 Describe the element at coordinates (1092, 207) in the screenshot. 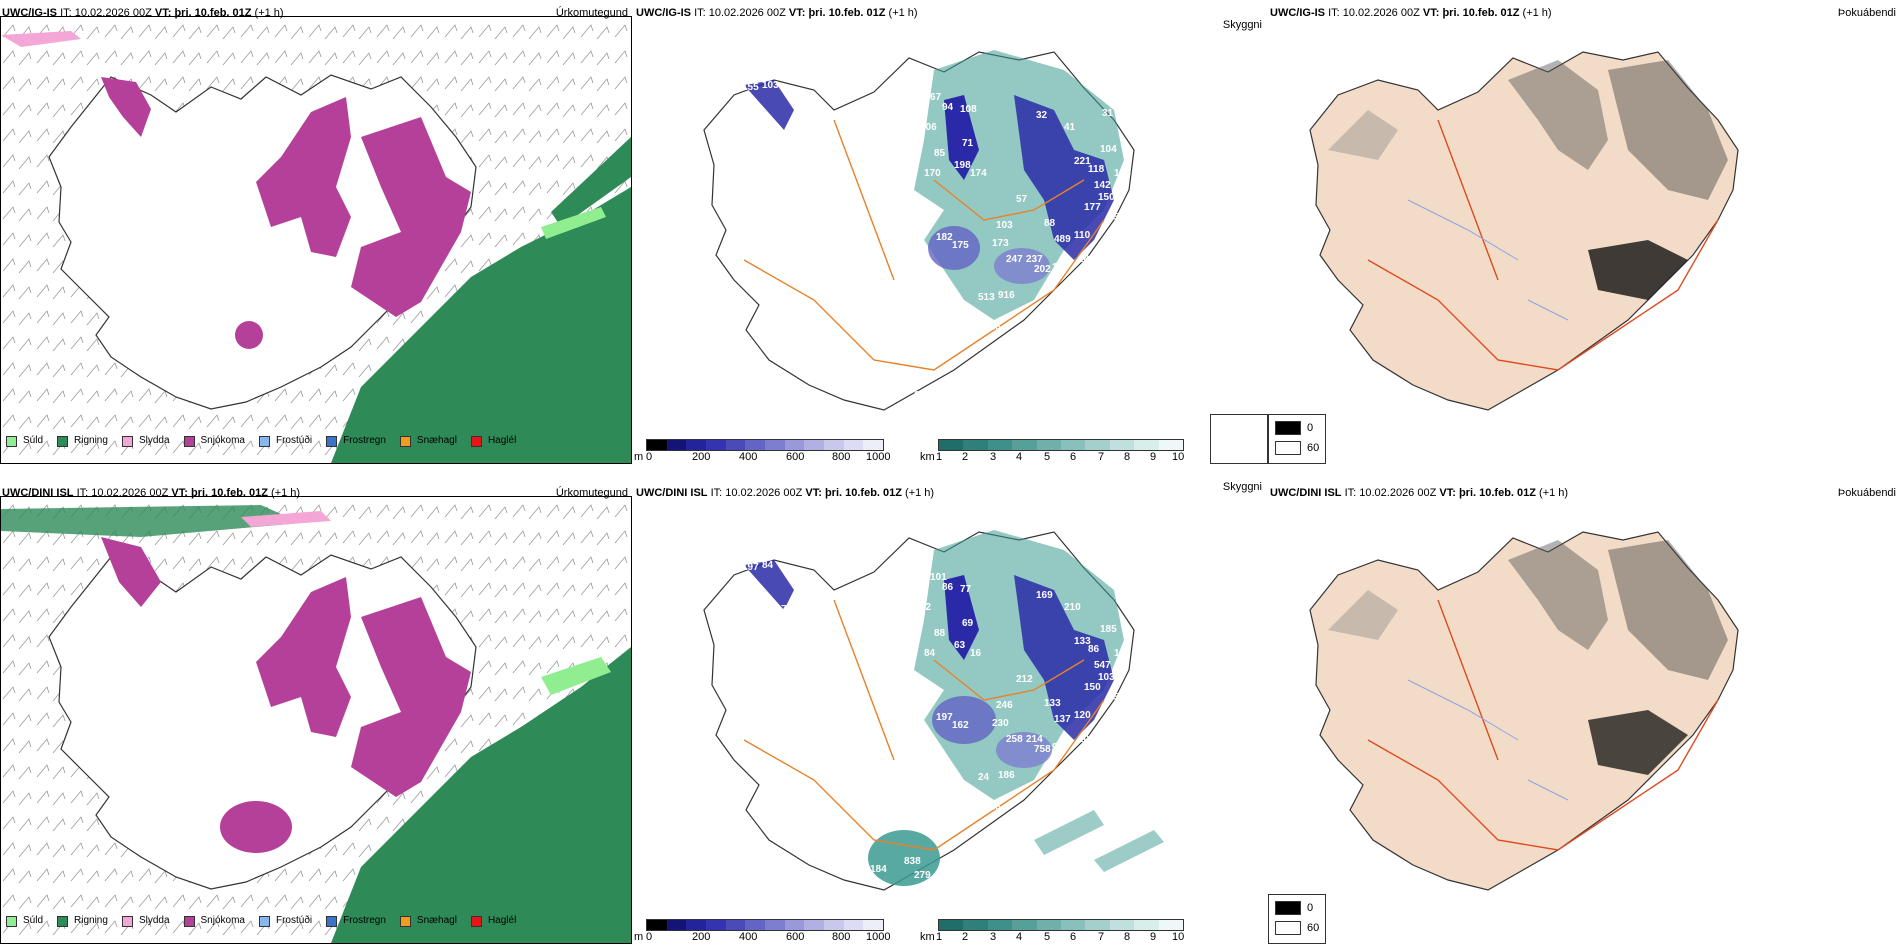

I see `visibility-label: 177` at that location.